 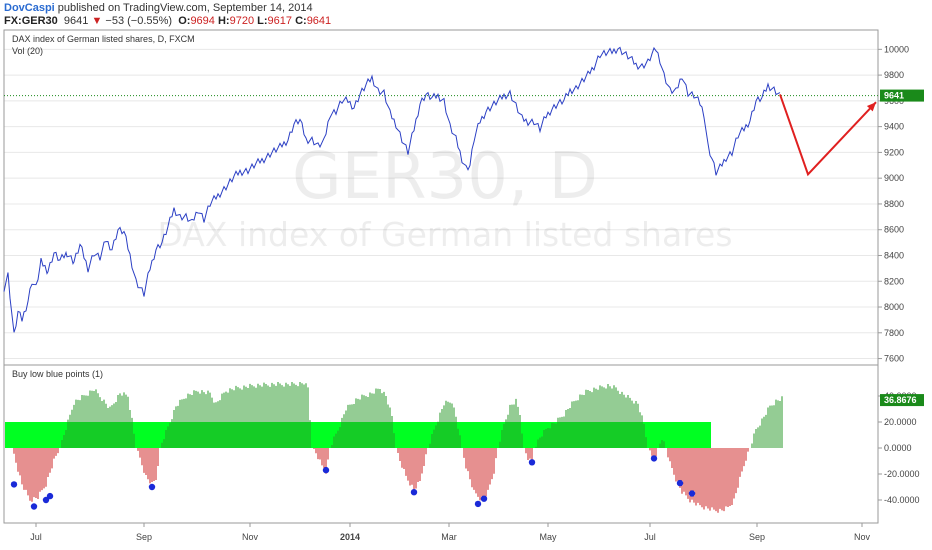 I want to click on indicator-tick-label: 0.0000, so click(x=898, y=448).